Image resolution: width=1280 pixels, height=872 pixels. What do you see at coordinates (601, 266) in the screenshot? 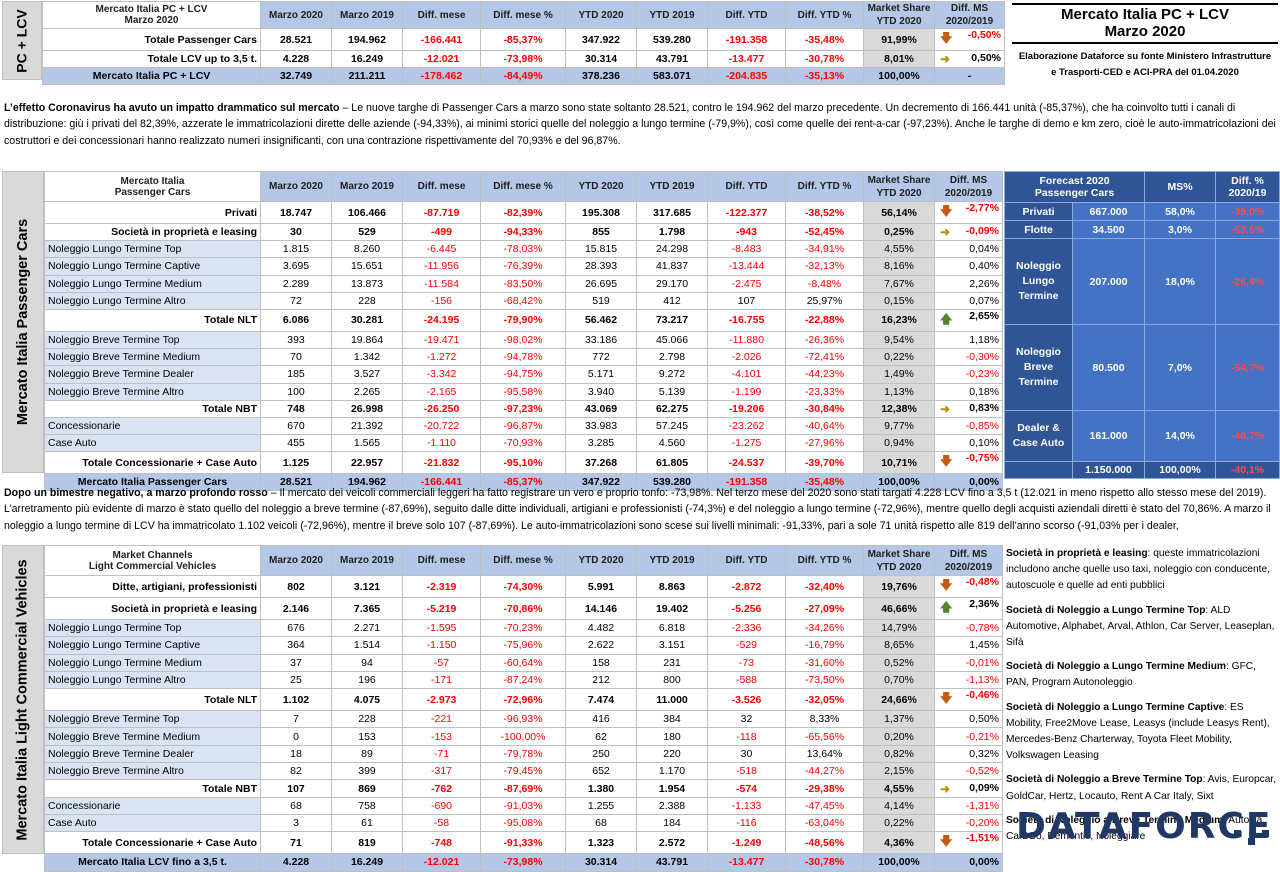
I see `cell-value: 28.393` at bounding box center [601, 266].